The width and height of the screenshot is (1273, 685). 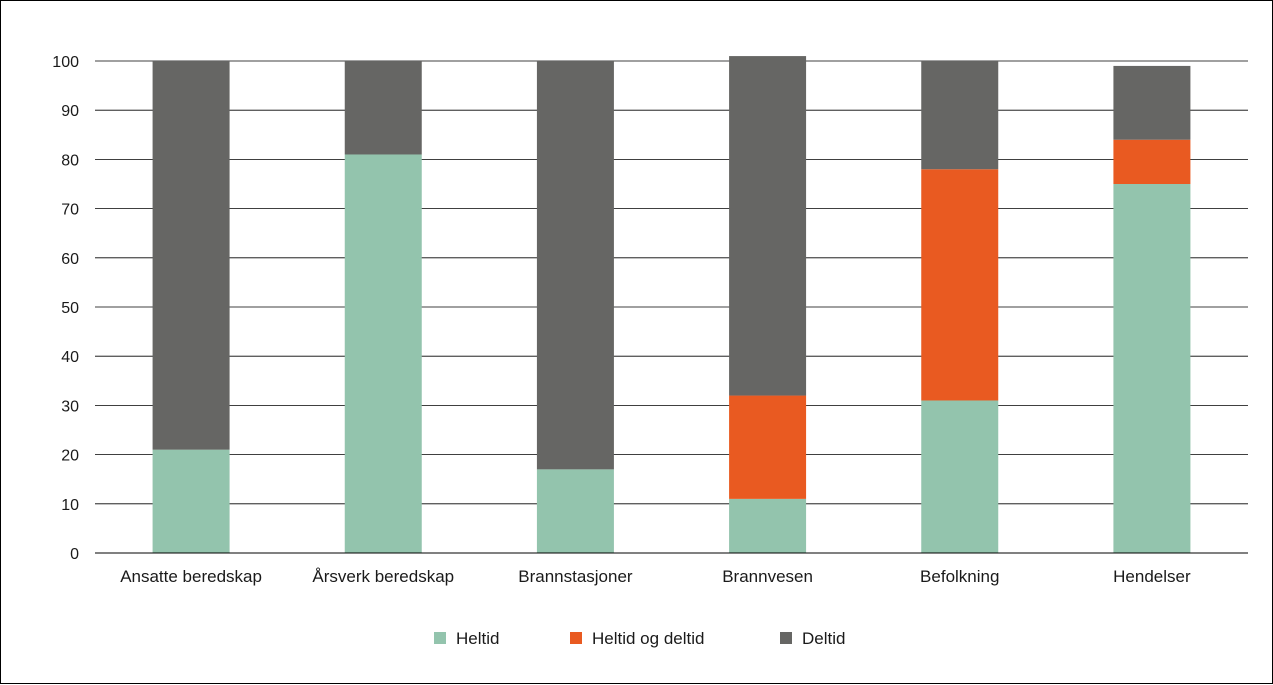 I want to click on y-tick-label: 30, so click(x=70, y=406).